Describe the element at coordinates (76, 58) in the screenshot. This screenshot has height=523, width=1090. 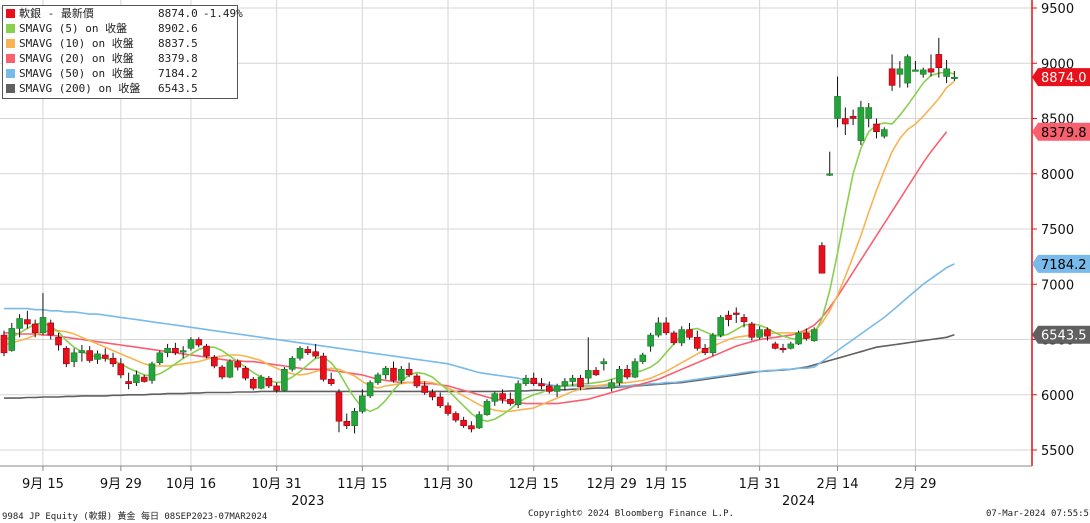
I see `legend-label: SMAVG (20) on 收盤` at that location.